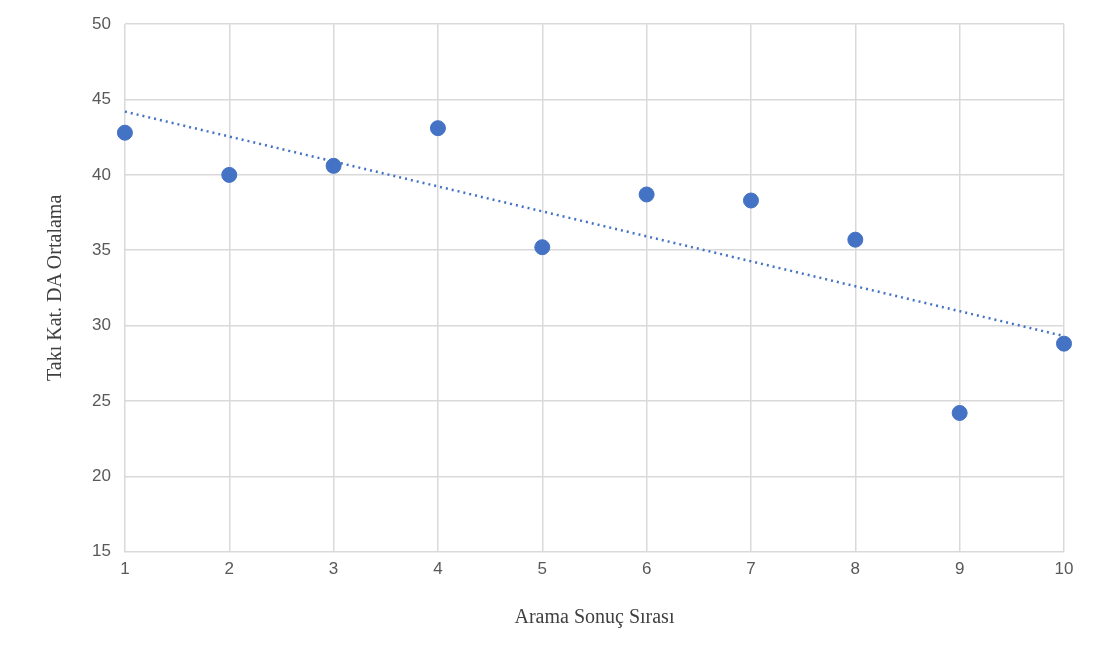 The height and width of the screenshot is (659, 1109). Describe the element at coordinates (333, 569) in the screenshot. I see `x-tick-label: 3` at that location.